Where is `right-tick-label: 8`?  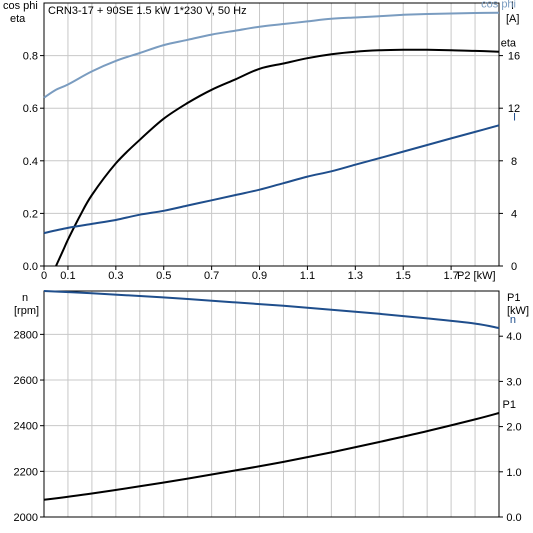
right-tick-label: 8 is located at coordinates (514, 162).